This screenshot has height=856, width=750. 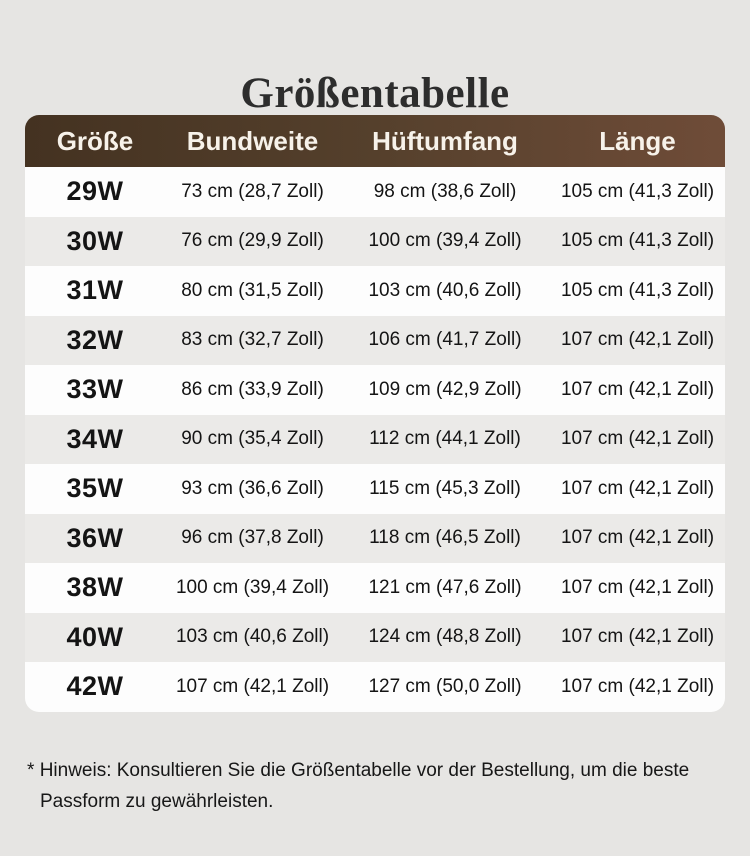 What do you see at coordinates (375, 93) in the screenshot?
I see `page-title: Größentabelle` at bounding box center [375, 93].